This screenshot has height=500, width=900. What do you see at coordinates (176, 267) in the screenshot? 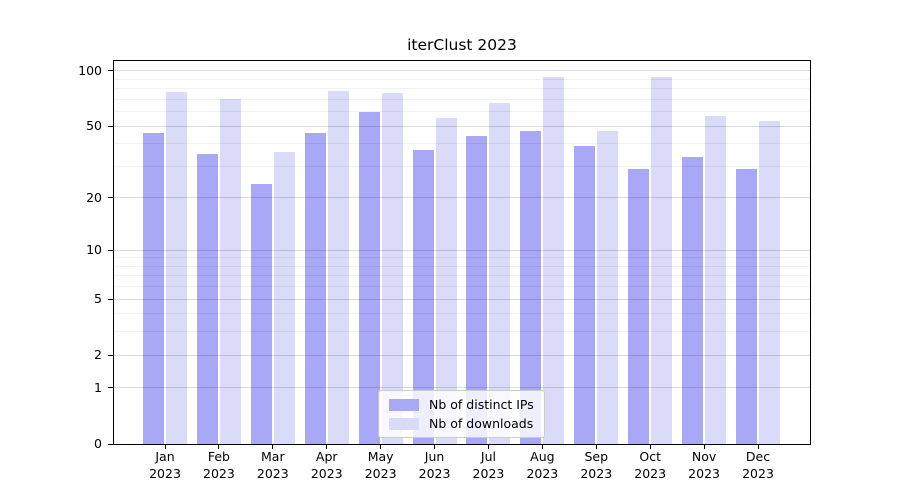
I see `bar-downloads-jan` at bounding box center [176, 267].